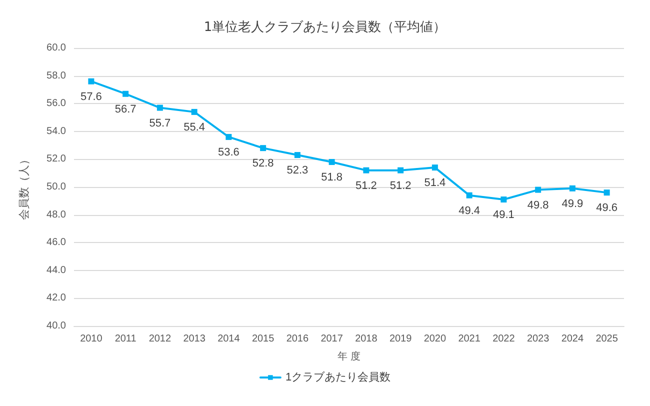 The image size is (650, 406). Describe the element at coordinates (125, 339) in the screenshot. I see `x-tick-label: 2011` at that location.